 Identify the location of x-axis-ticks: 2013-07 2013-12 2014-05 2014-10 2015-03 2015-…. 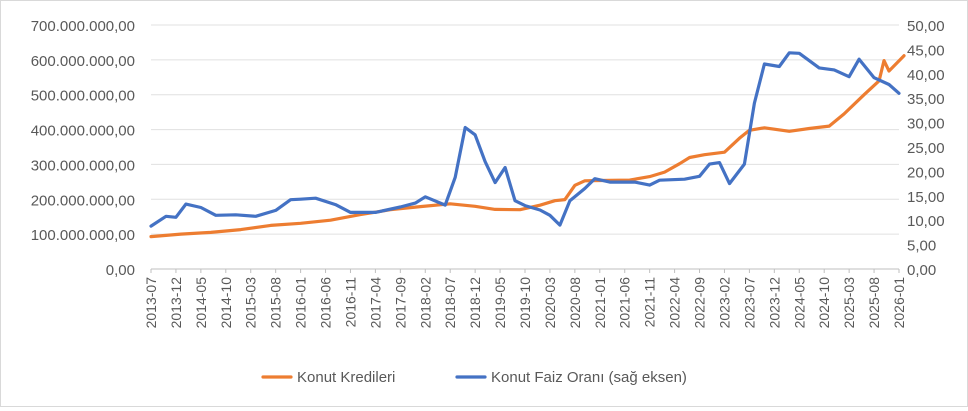
(525, 298).